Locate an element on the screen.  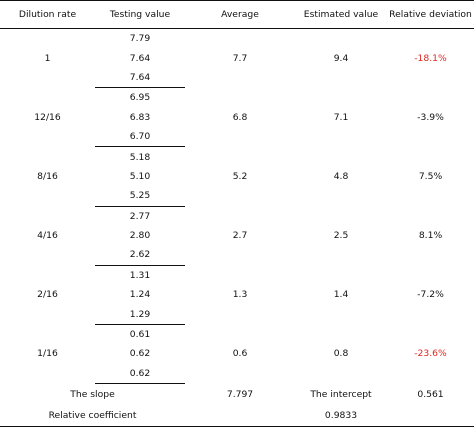
table-row: 1 7.79 7.7 9.4 -18.1% is located at coordinates (237, 46).